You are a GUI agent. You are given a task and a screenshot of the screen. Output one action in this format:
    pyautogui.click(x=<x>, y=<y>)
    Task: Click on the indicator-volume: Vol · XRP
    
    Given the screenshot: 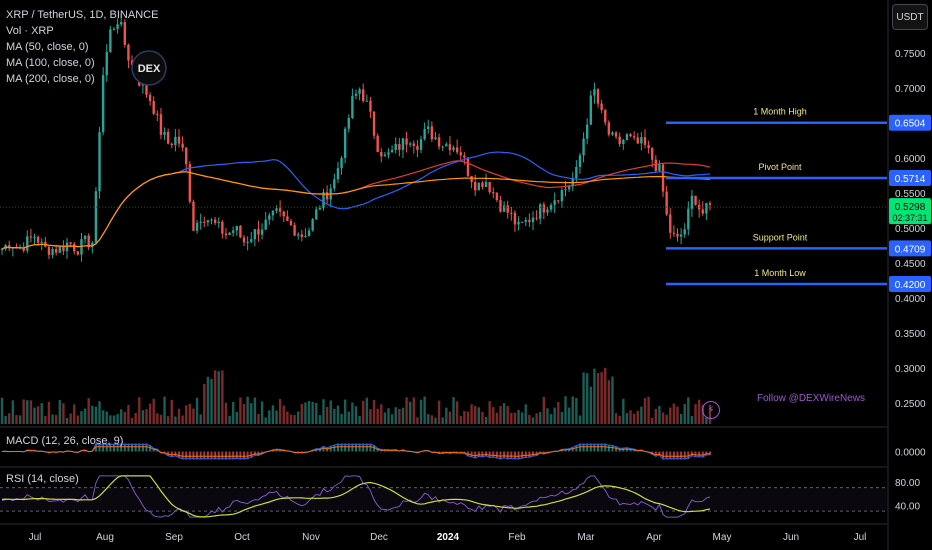 What is the action you would take?
    pyautogui.click(x=30, y=31)
    